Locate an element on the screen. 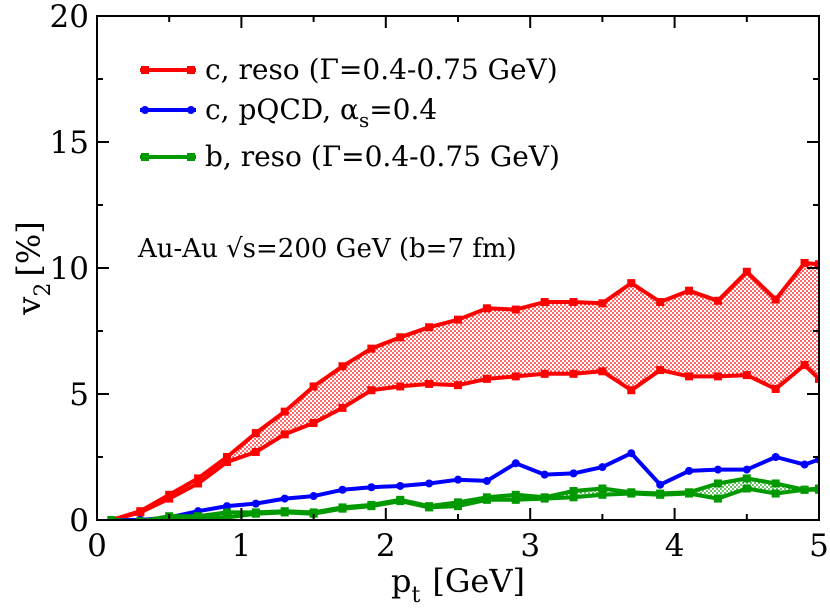 Image resolution: width=830 pixels, height=612 pixels. legend-entry-green: b, reso (Γ=0.4-0.75 GeV) is located at coordinates (350, 156).